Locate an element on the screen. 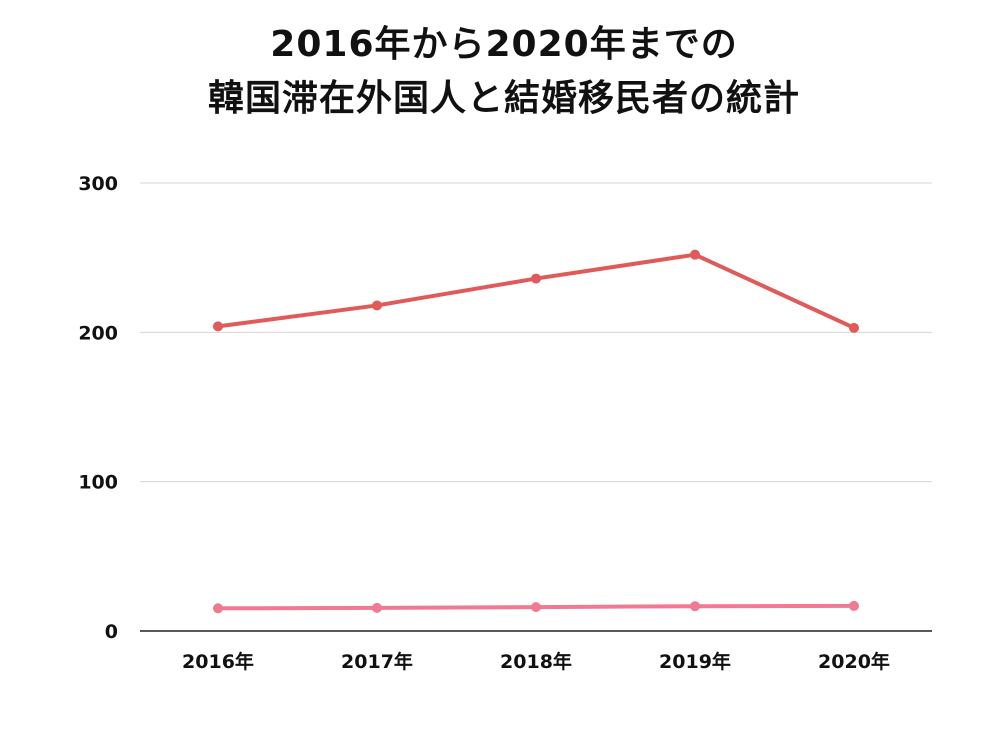 This screenshot has height=756, width=1008. chart-title-line-2: 韓国滞在外国人と結婚移民者の統計 is located at coordinates (503, 98).